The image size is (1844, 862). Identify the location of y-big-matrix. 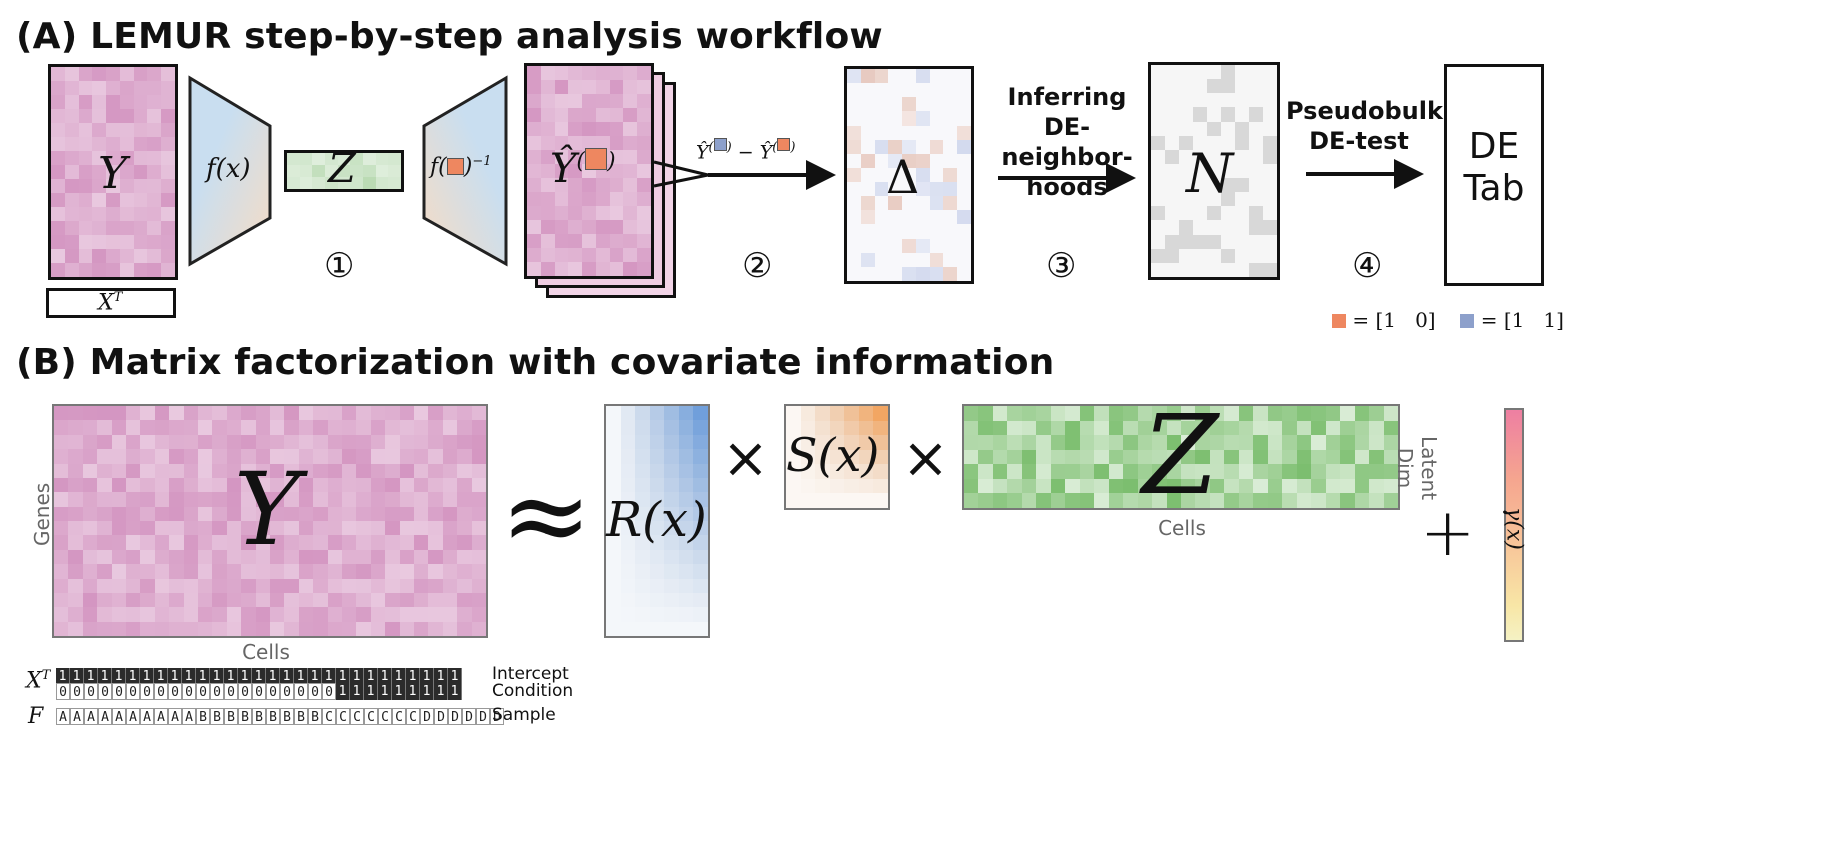
(270, 521).